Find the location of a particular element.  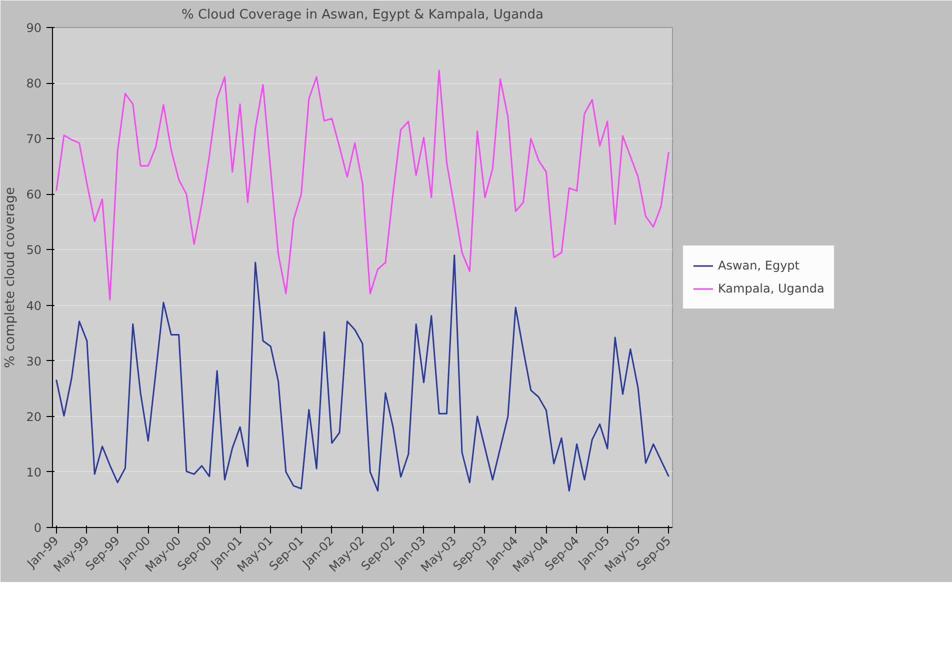

y-tick-label: 40 is located at coordinates (34, 305).